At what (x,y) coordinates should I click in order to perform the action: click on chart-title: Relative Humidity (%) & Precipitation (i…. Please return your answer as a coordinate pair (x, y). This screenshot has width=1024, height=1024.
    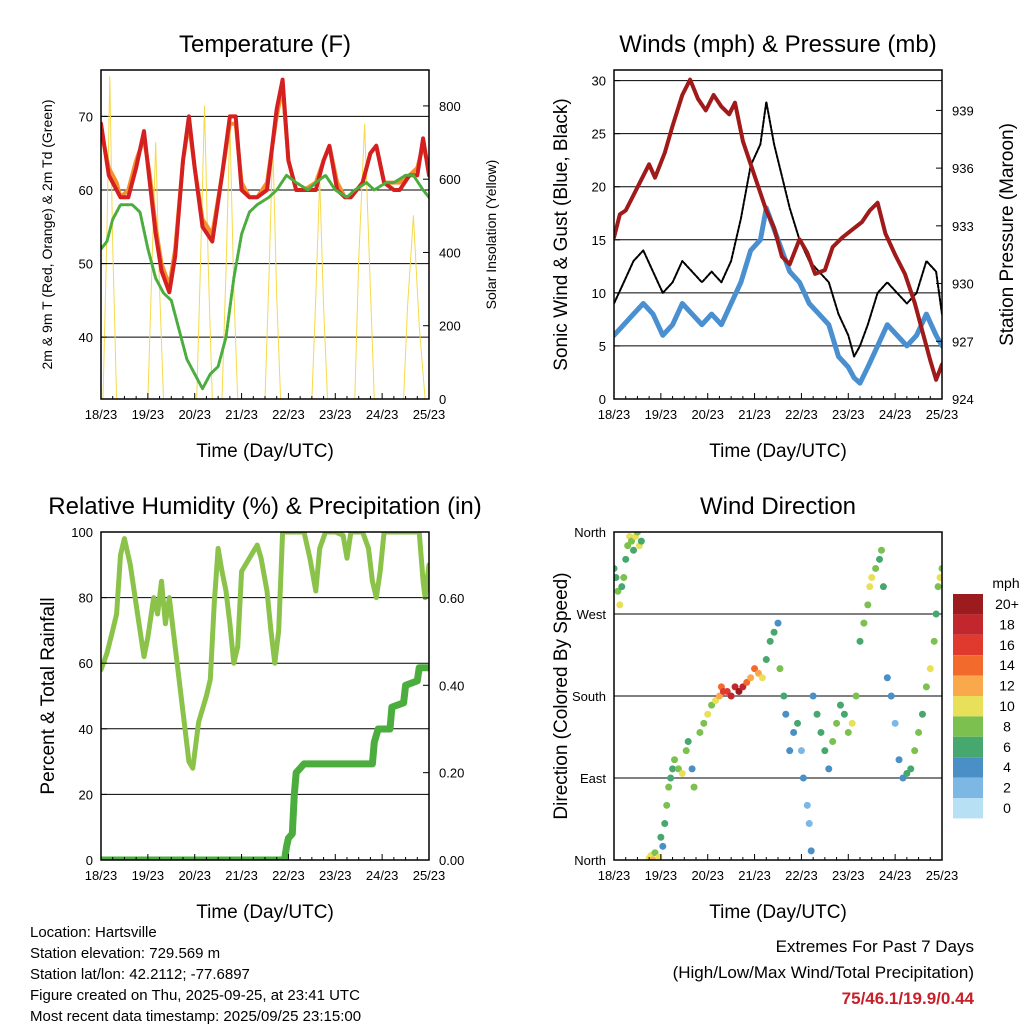
    Looking at the image, I should click on (264, 506).